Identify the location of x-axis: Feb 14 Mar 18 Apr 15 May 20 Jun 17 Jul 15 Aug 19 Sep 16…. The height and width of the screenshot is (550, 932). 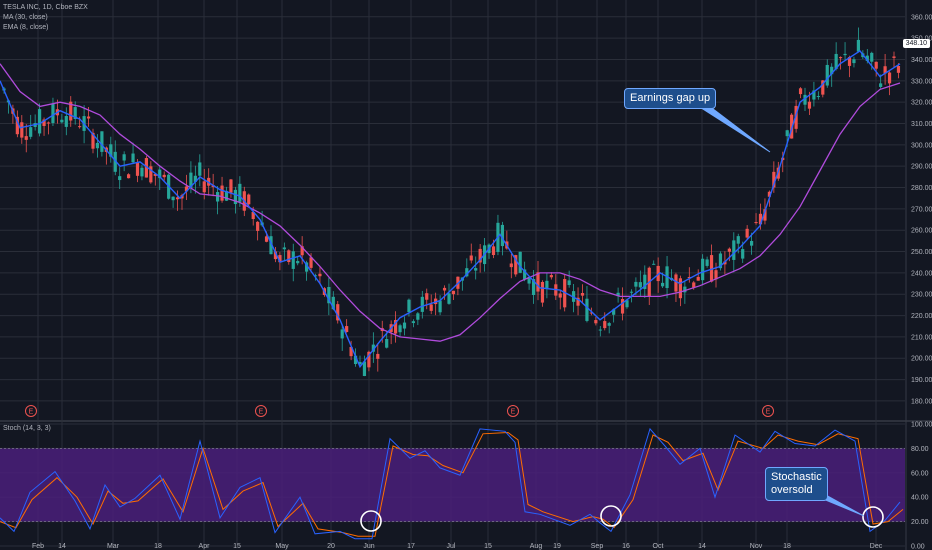
(457, 546).